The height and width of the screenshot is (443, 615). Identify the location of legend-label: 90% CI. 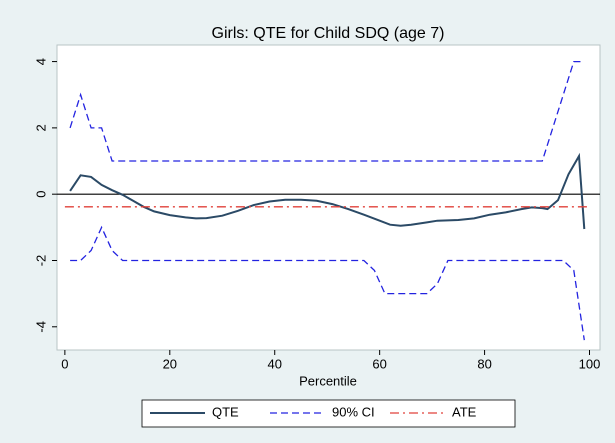
(353, 411).